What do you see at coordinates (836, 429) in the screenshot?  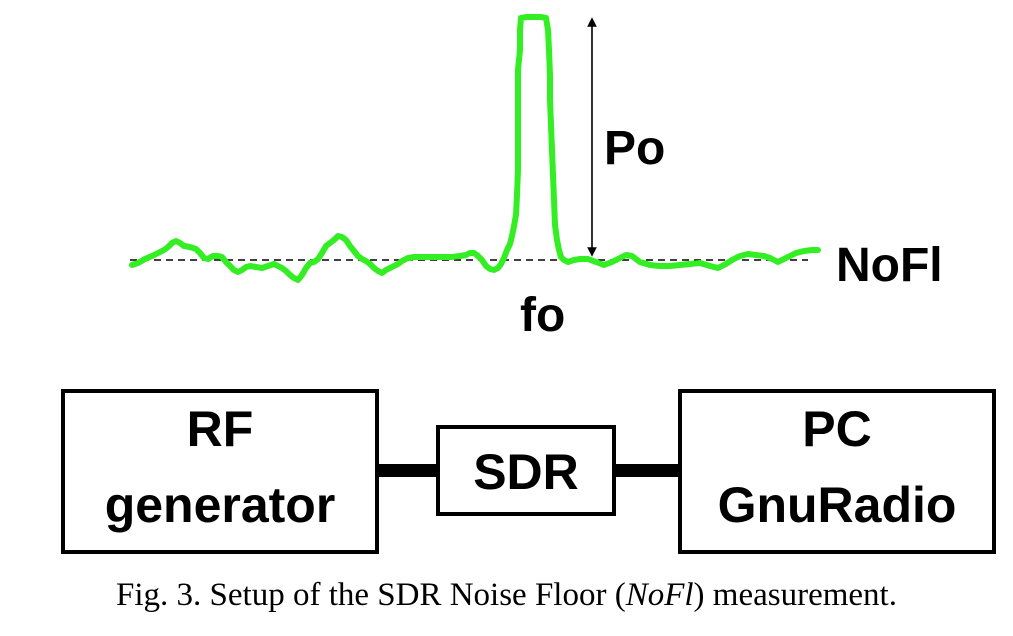 I see `pc-label-line1: PC` at bounding box center [836, 429].